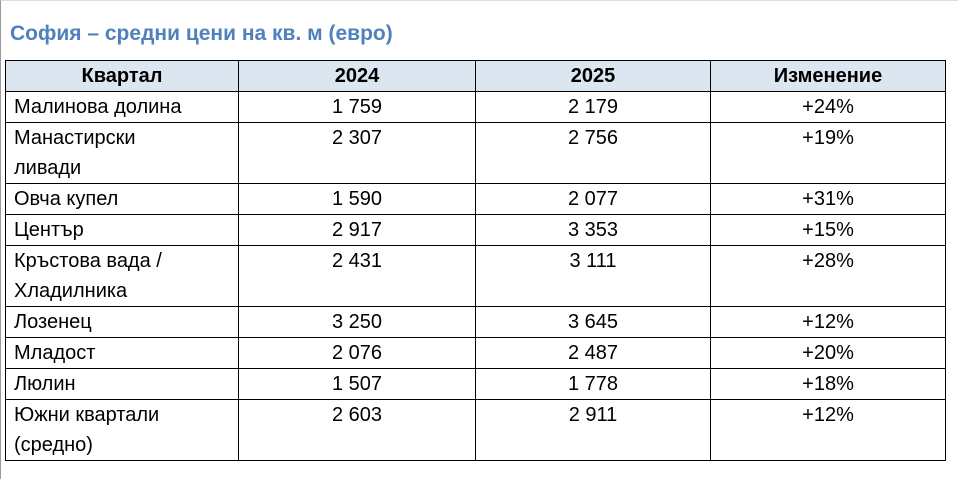 This screenshot has width=960, height=479. I want to click on district-name: Овча купел, so click(66, 199).